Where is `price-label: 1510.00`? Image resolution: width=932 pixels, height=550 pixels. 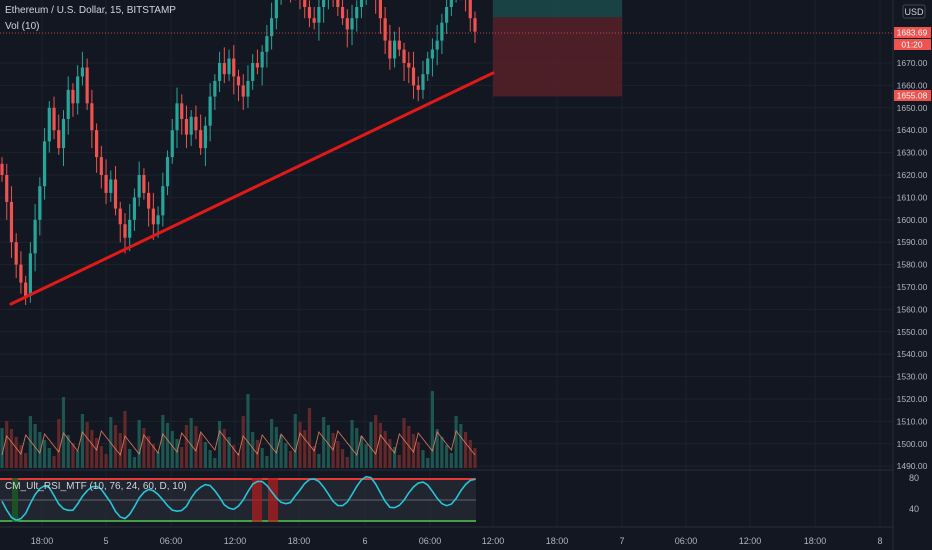
price-label: 1510.00 is located at coordinates (912, 421).